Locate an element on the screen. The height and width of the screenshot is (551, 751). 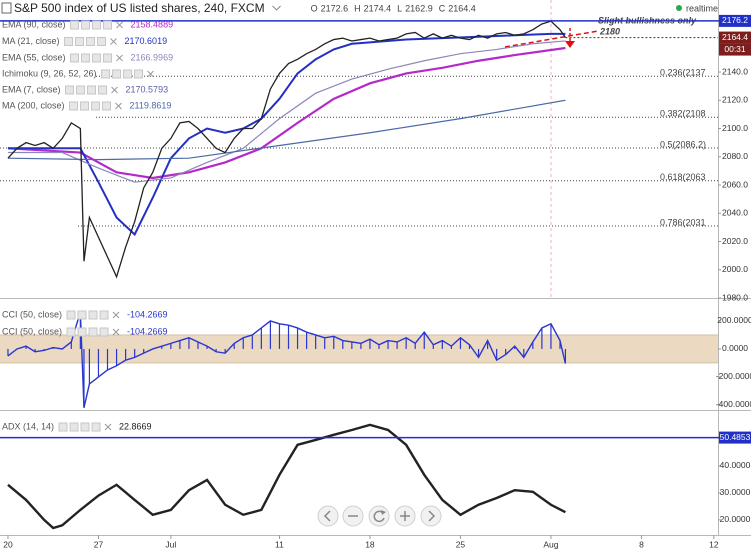
y-tick-label: 2000.0 is located at coordinates (735, 269).